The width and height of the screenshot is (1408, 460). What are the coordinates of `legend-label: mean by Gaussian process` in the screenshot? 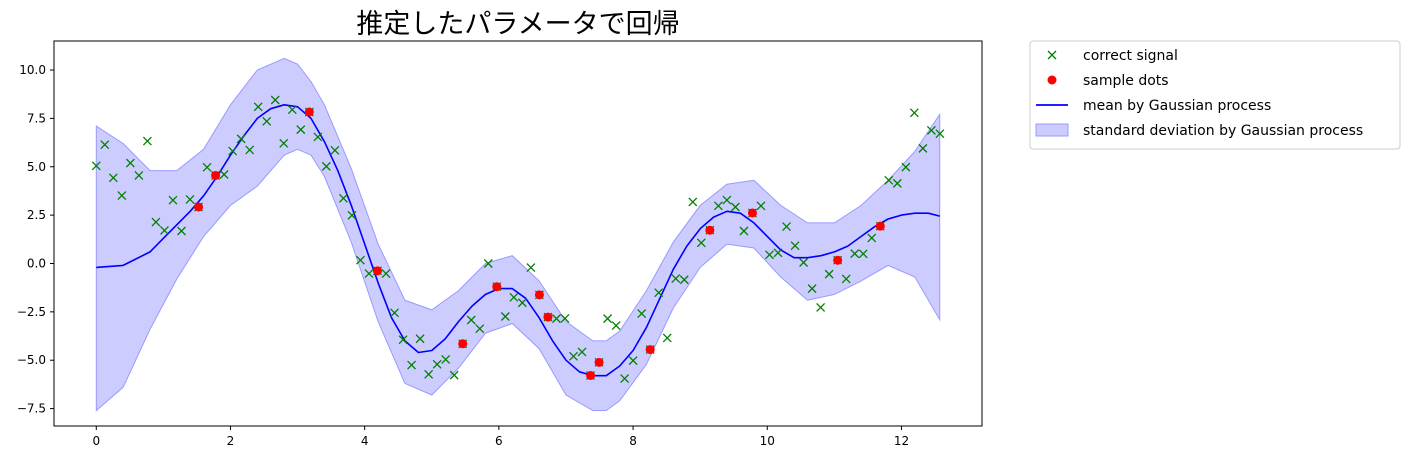 It's located at (1177, 106).